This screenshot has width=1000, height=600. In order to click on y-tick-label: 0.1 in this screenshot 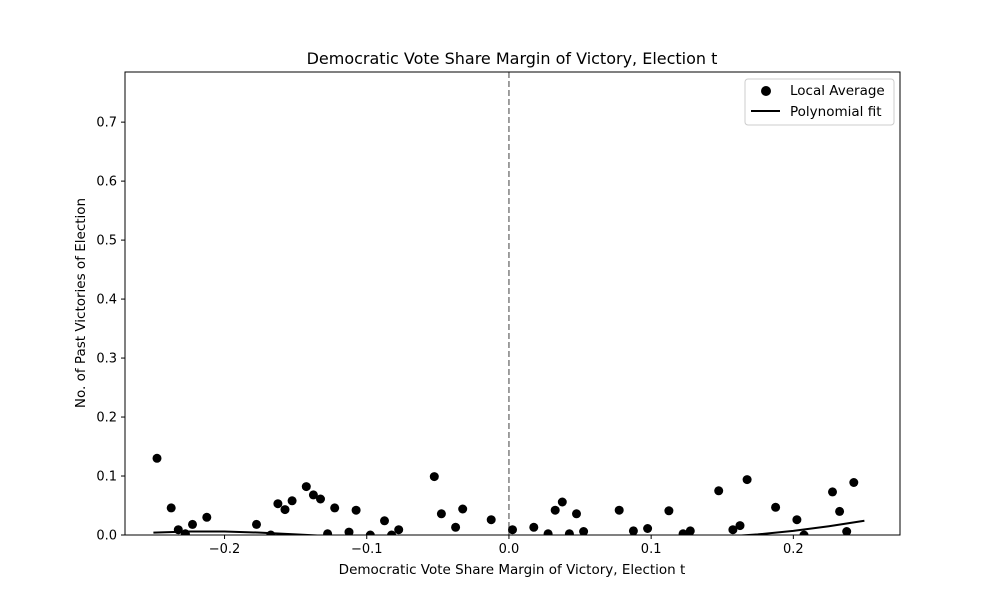, I will do `click(106, 477)`.